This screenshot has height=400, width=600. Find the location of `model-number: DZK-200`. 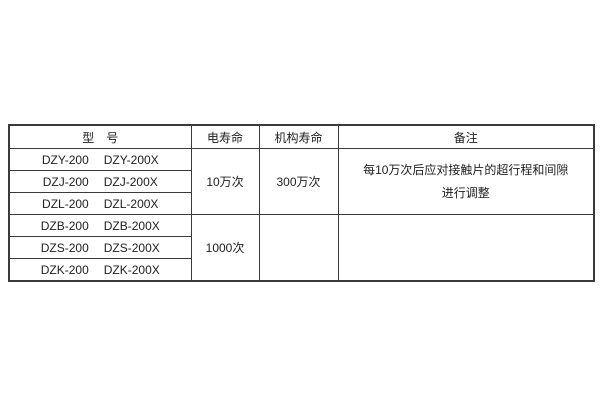

model-number: DZK-200 is located at coordinates (64, 269).